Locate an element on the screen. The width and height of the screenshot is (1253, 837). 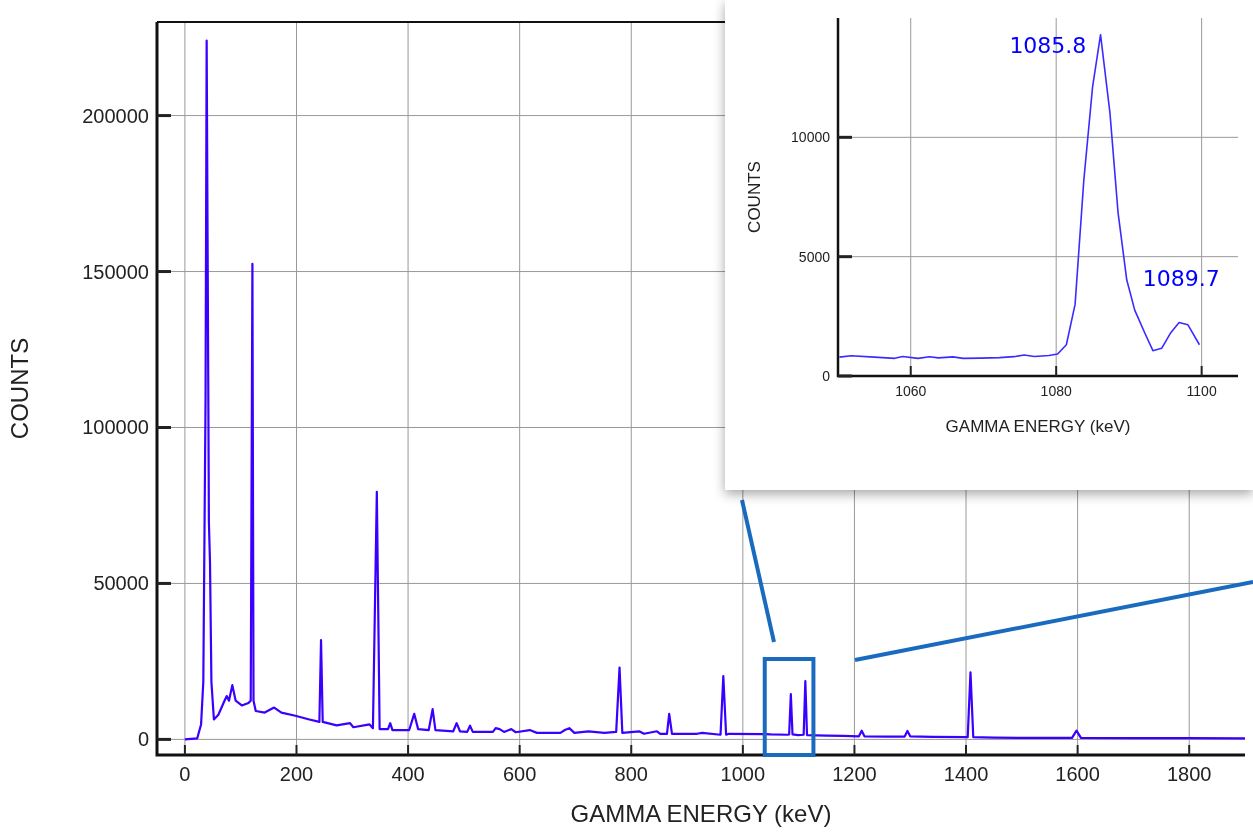
x-tick-label: 400 is located at coordinates (408, 774).